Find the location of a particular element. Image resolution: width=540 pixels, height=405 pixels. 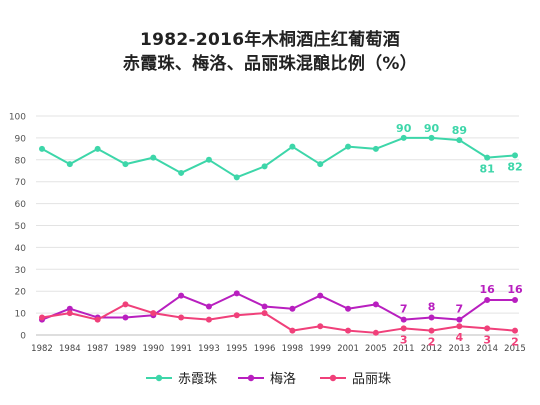

data-label: 82 is located at coordinates (514, 166).